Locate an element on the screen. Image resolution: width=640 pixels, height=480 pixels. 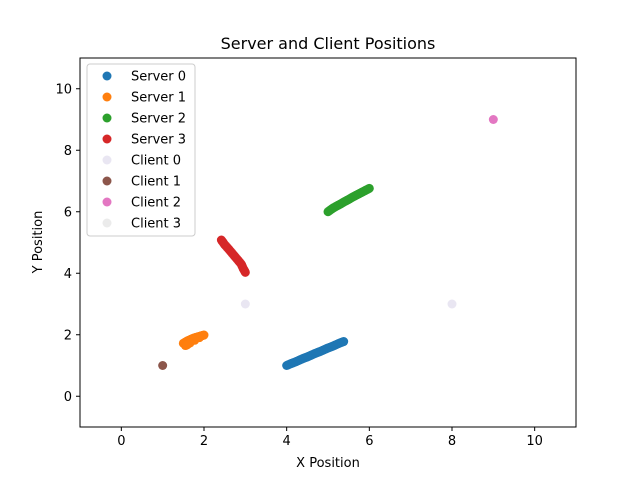
legend-label: Server 0 is located at coordinates (158, 77).